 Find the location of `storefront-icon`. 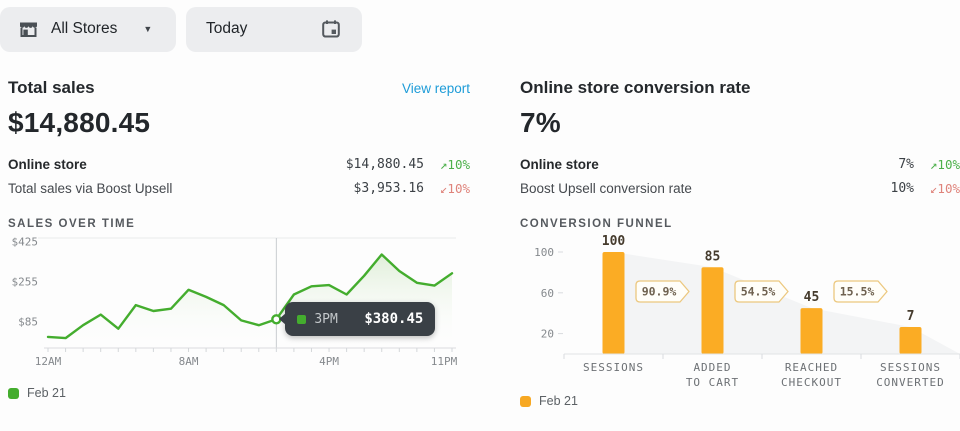

storefront-icon is located at coordinates (28, 29).